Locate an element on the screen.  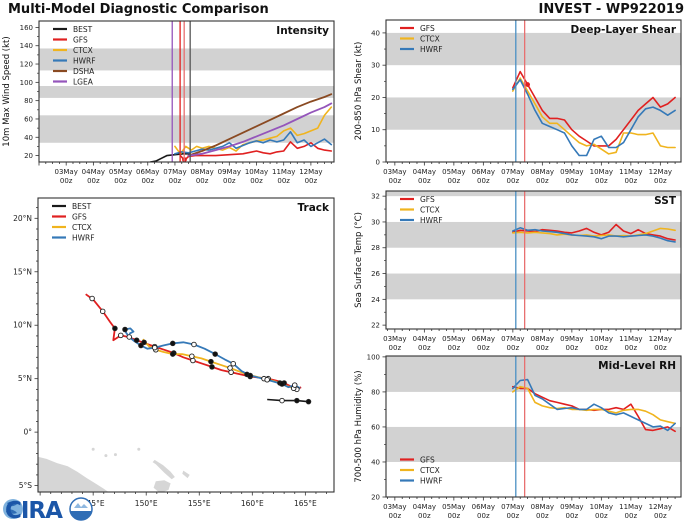
track-ytick-label: 5°S is located at coordinates (26, 485).